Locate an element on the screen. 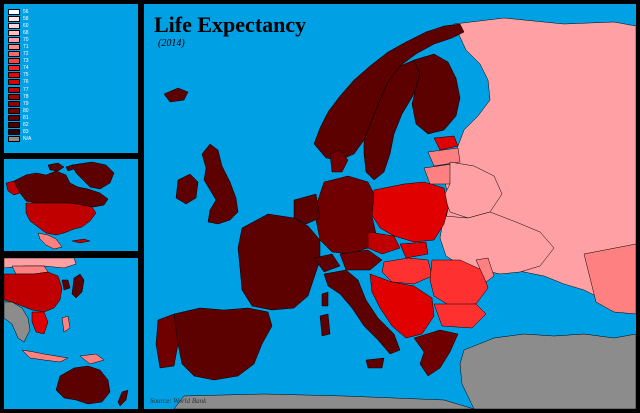 This screenshot has height=413, width=640. legend-panel: 56 58 60 68 70 71 72 73 74 75 76 77 78 79 80 81 82 83 N/A is located at coordinates (71, 78).